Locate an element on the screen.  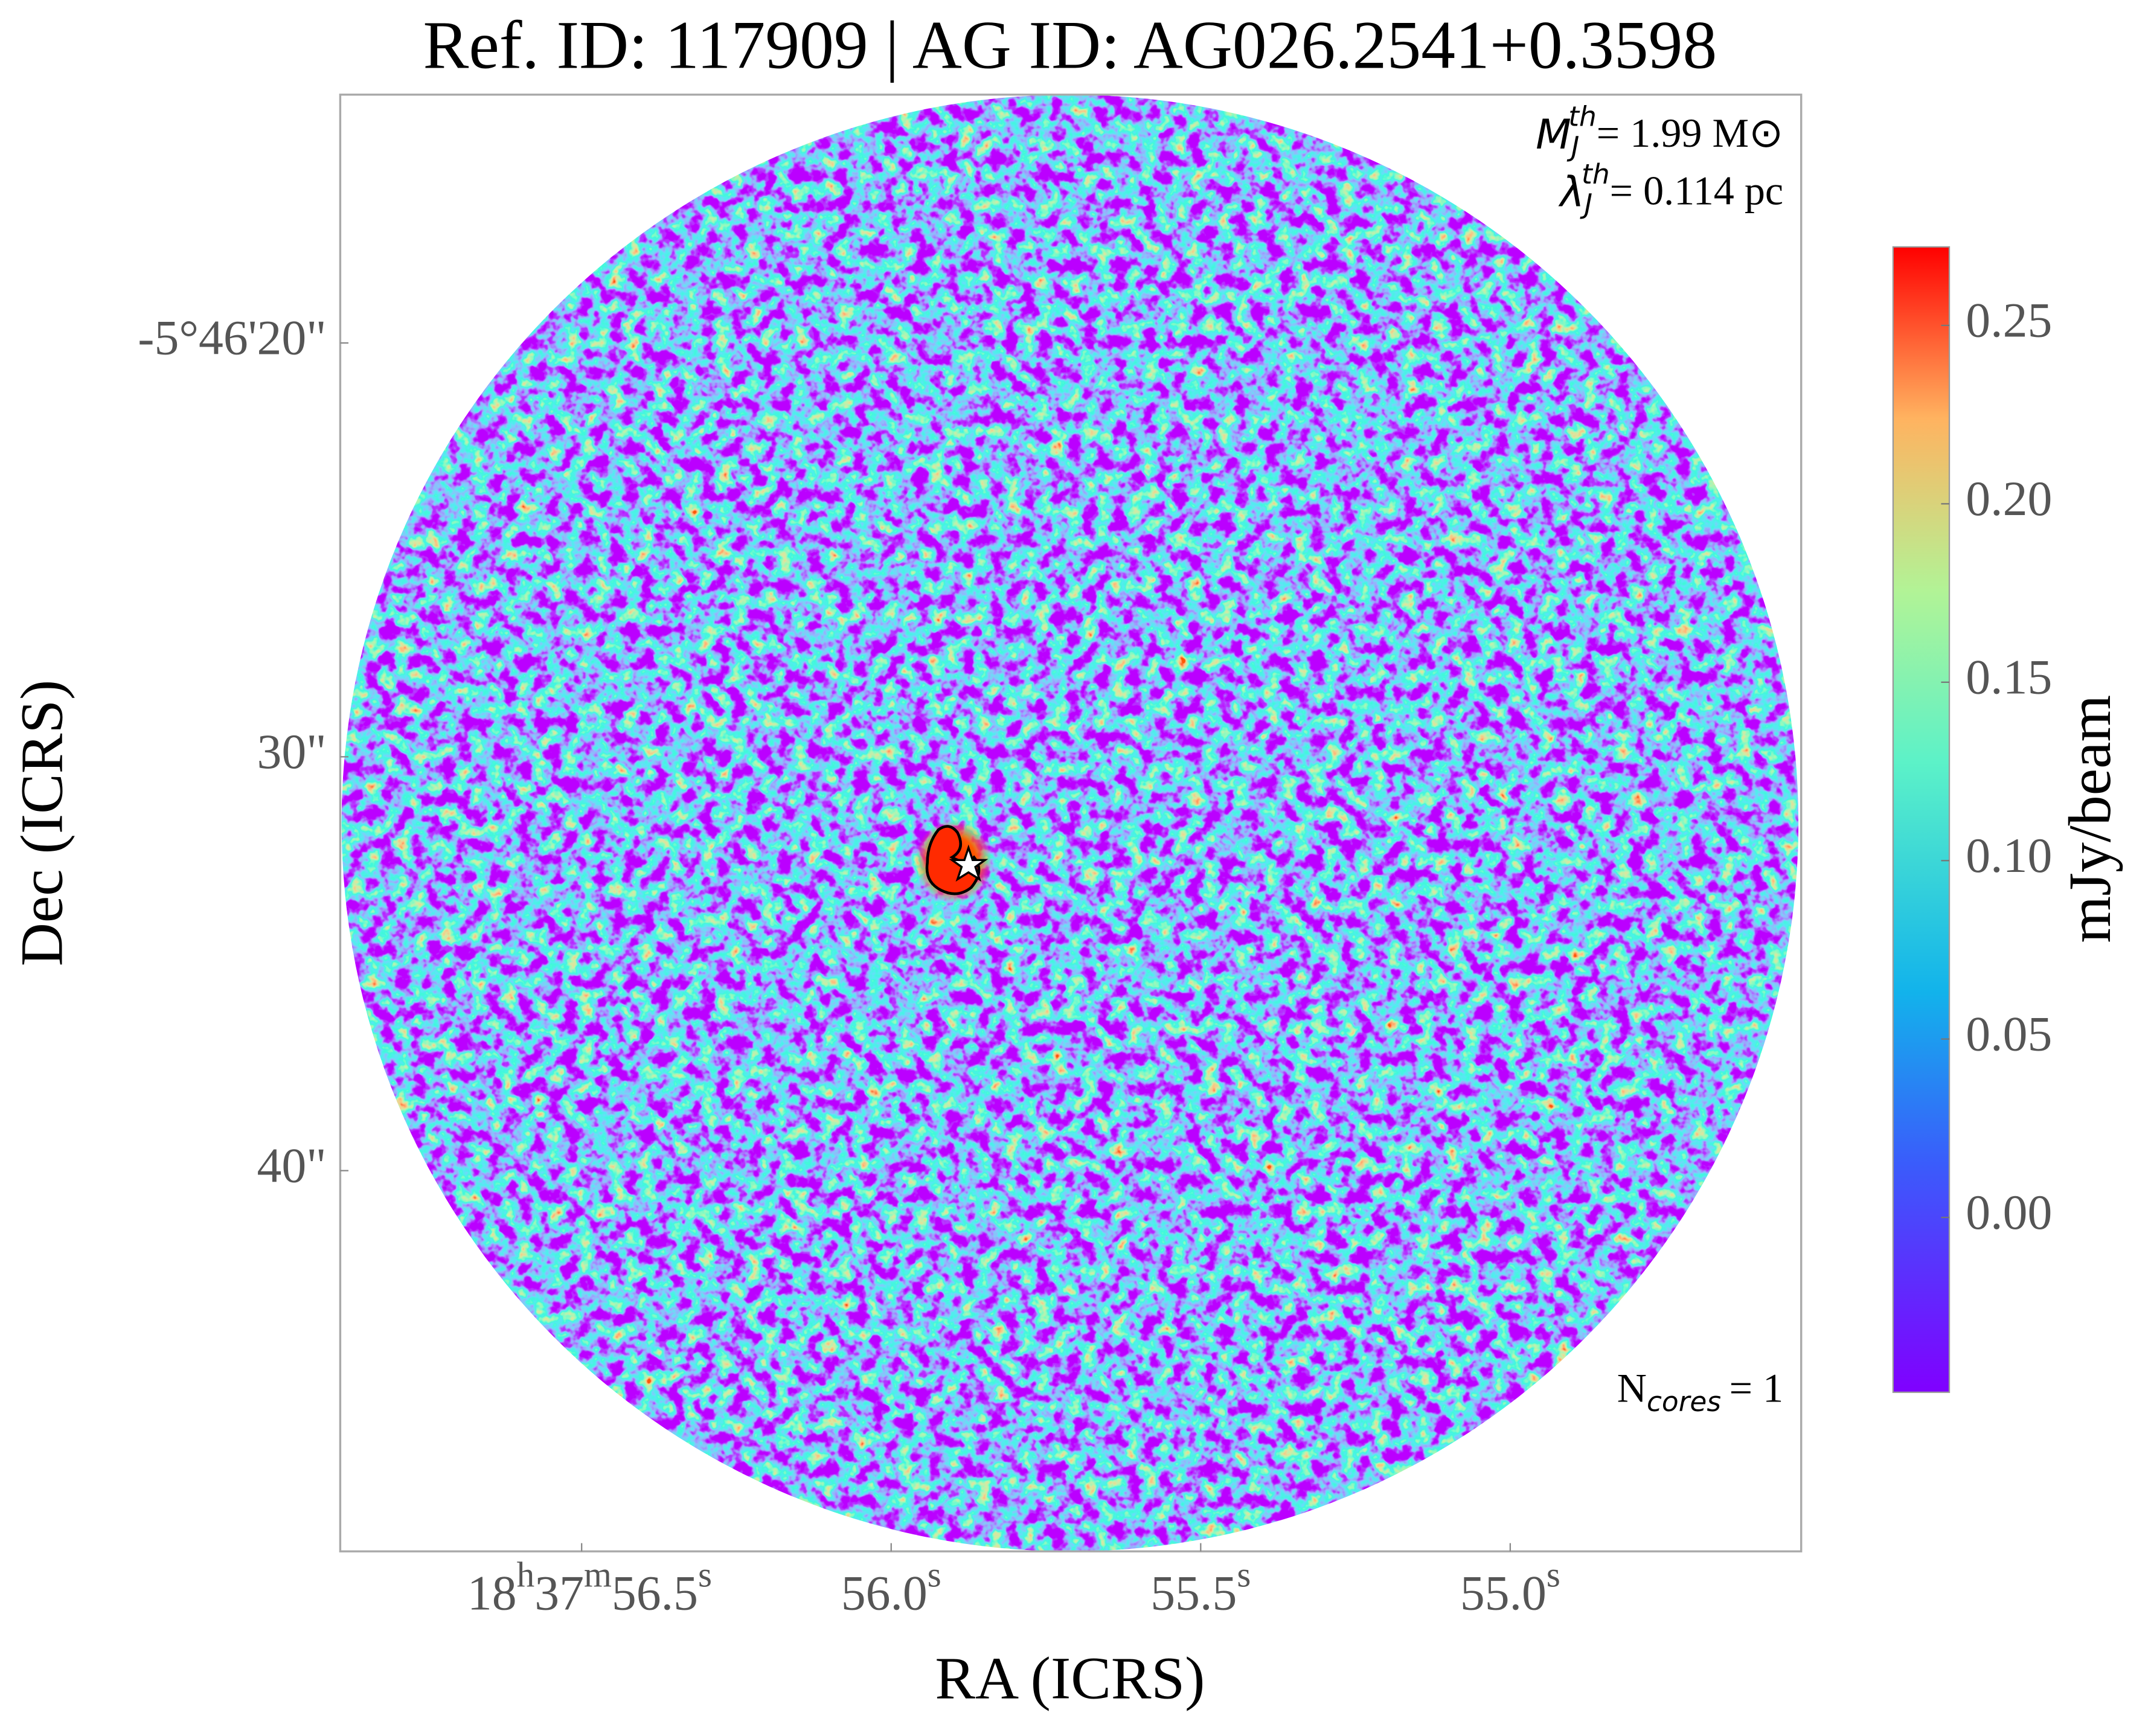
y-tick-label: 40" is located at coordinates (292, 1165).